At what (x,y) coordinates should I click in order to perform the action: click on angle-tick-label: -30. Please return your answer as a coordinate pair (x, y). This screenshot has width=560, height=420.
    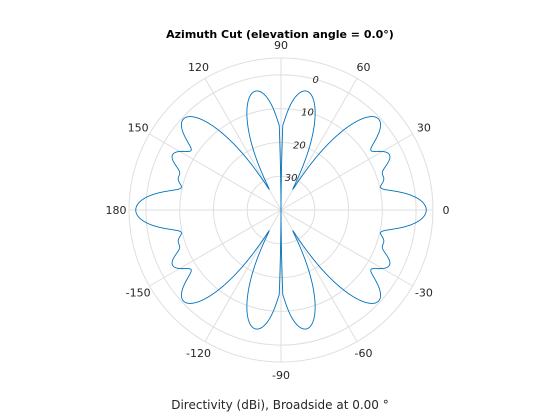
    Looking at the image, I should click on (424, 293).